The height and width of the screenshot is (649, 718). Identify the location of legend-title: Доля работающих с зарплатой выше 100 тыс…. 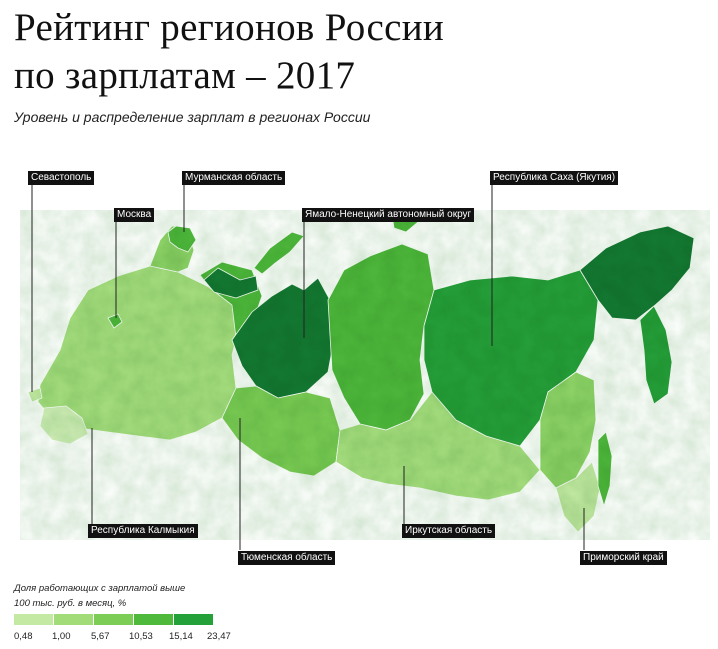
(100, 596).